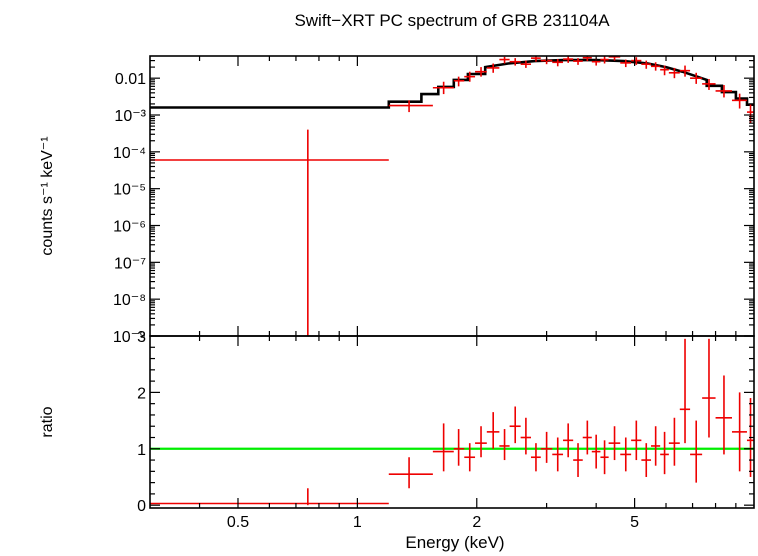  What do you see at coordinates (129, 300) in the screenshot?
I see `y-tick-label: 10⁻⁸` at bounding box center [129, 300].